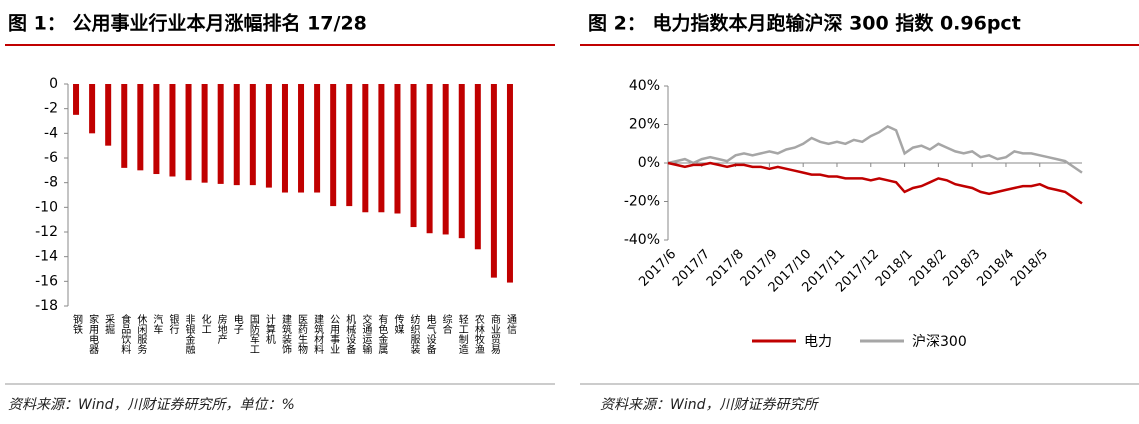 The image size is (1139, 424). I want to click on x-tick-label: 银行, so click(173, 324).